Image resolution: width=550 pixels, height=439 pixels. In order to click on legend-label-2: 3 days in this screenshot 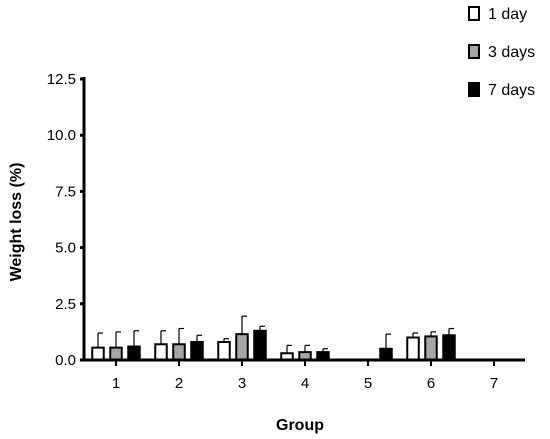, I will do `click(511, 52)`.